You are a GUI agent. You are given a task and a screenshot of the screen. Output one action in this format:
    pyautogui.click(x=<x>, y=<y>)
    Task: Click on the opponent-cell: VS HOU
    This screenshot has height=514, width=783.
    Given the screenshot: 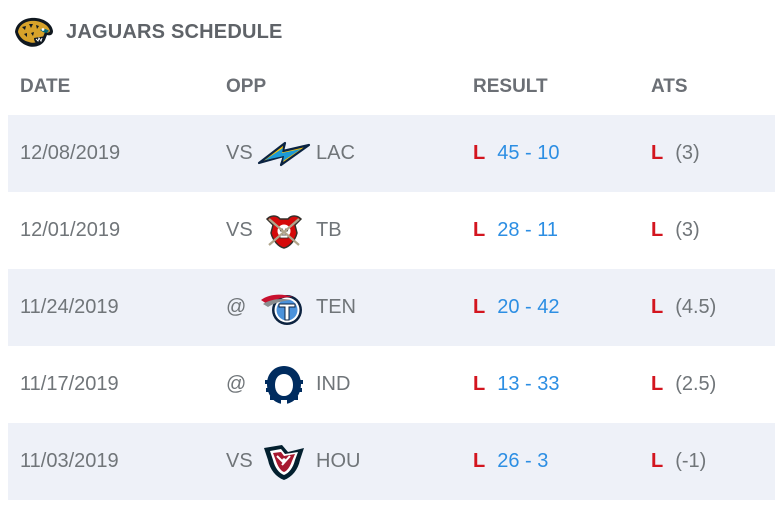 What is the action you would take?
    pyautogui.click(x=293, y=461)
    